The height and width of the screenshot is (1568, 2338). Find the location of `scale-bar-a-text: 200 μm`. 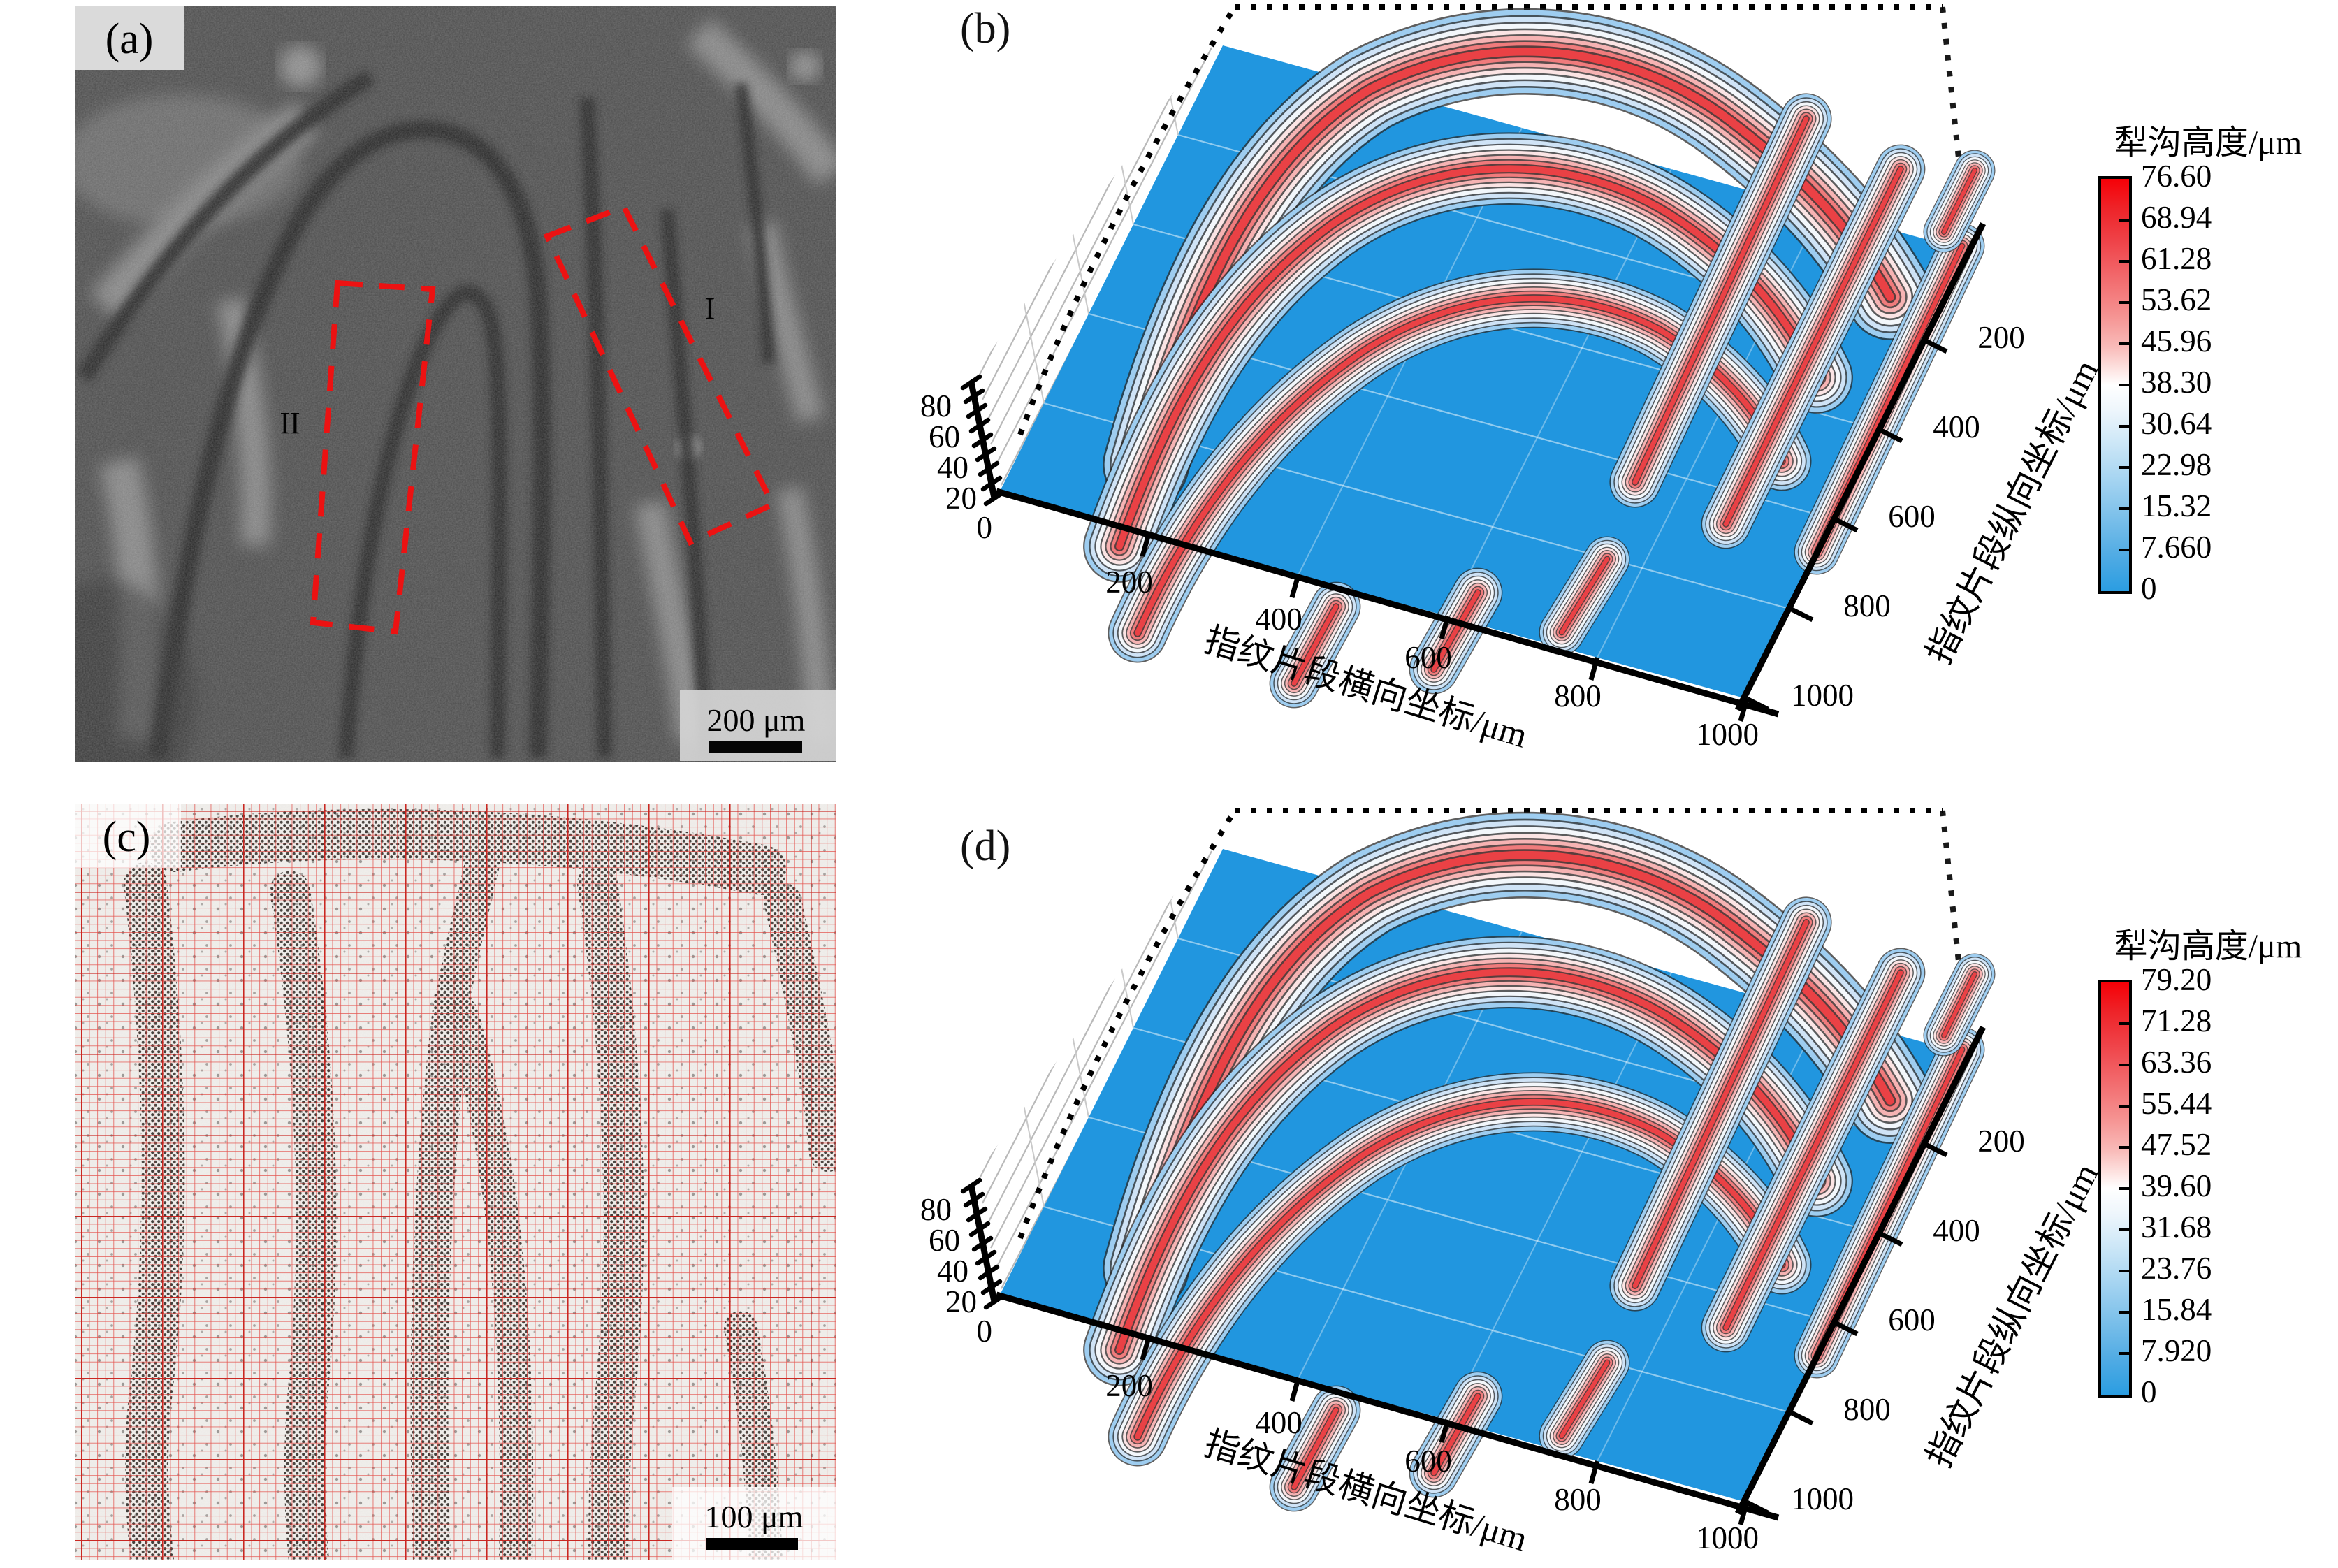

scale-bar-a-text: 200 μm is located at coordinates (756, 720).